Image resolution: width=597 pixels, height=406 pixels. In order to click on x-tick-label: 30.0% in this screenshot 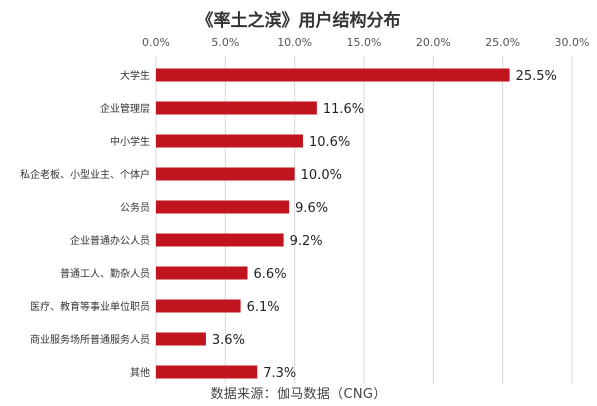, I will do `click(572, 42)`.